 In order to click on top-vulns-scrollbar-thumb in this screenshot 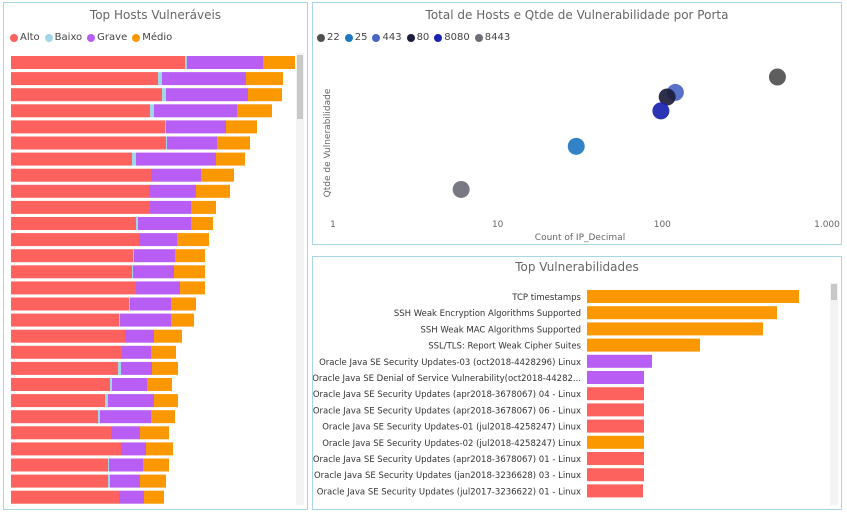, I will do `click(834, 292)`.